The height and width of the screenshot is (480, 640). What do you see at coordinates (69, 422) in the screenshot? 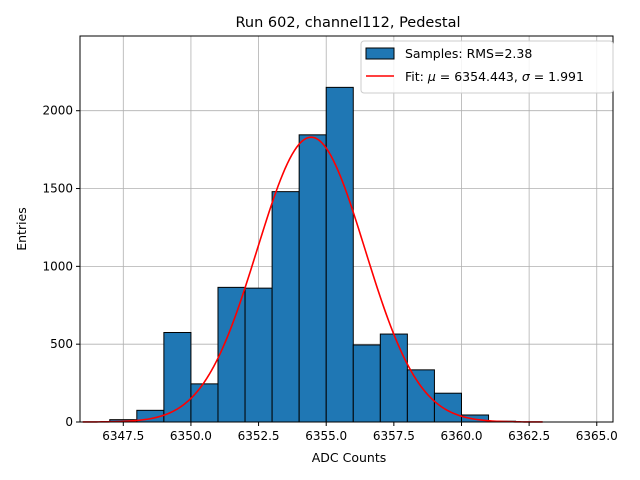
I see `y-tick-label: 0` at bounding box center [69, 422].